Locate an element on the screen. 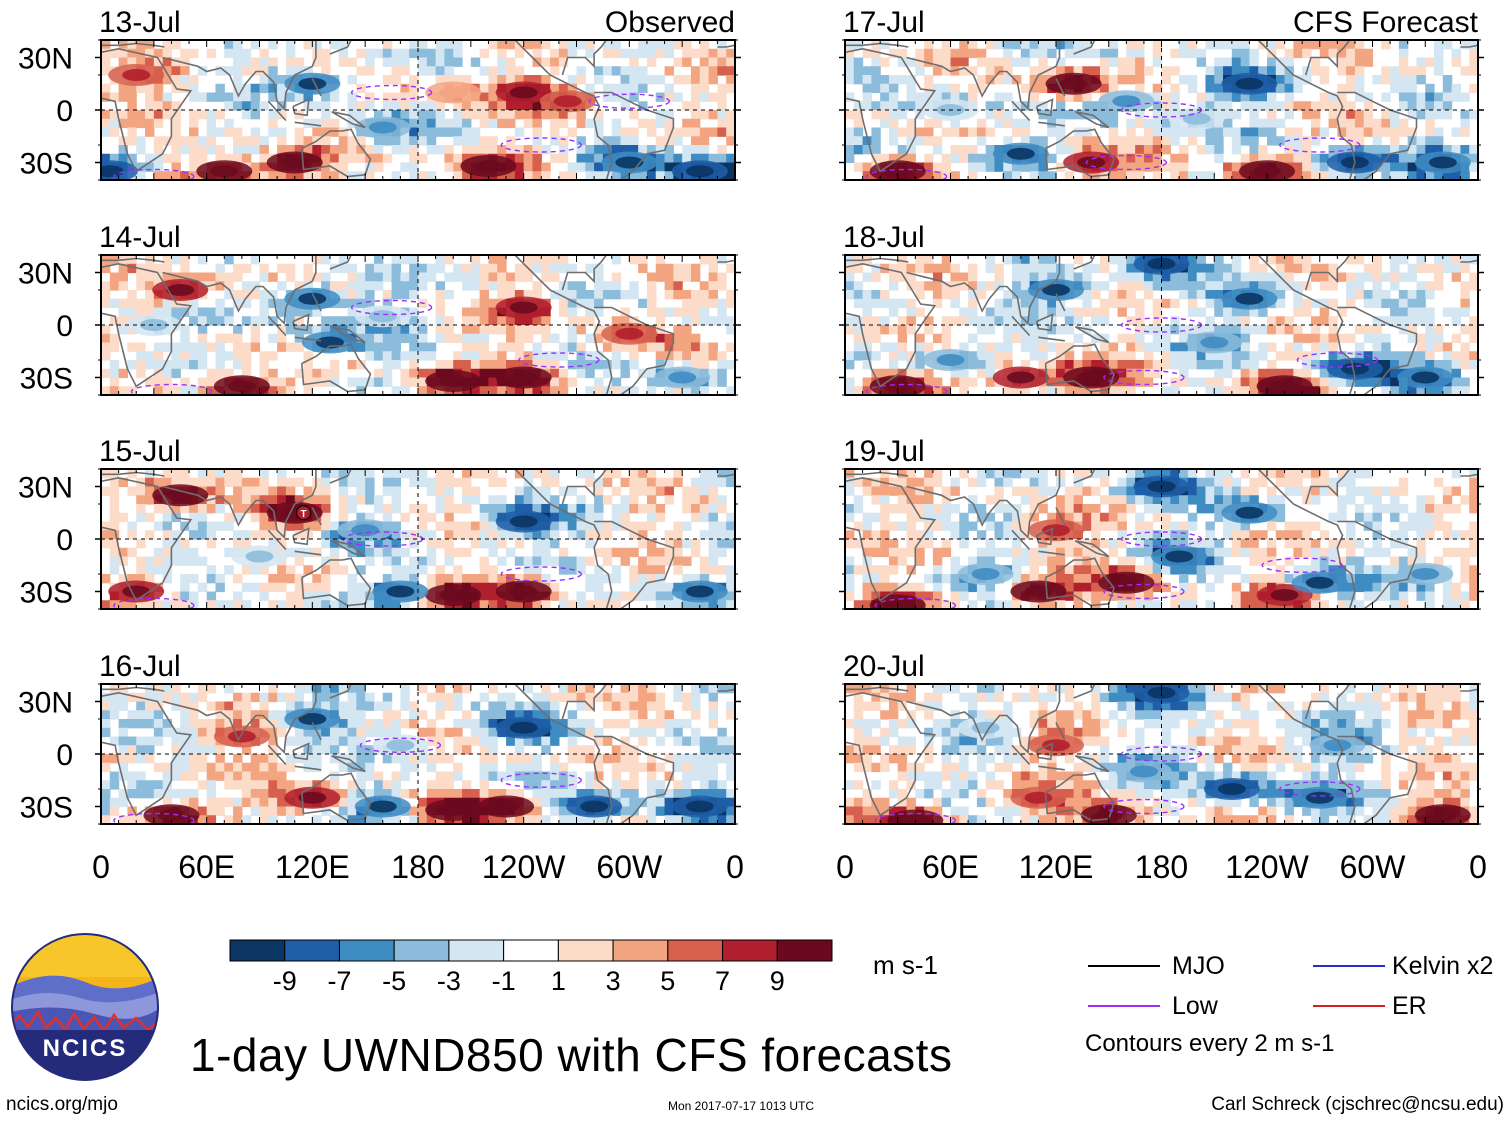 The image size is (1510, 1121). x-tick-label: 60E is located at coordinates (206, 867).